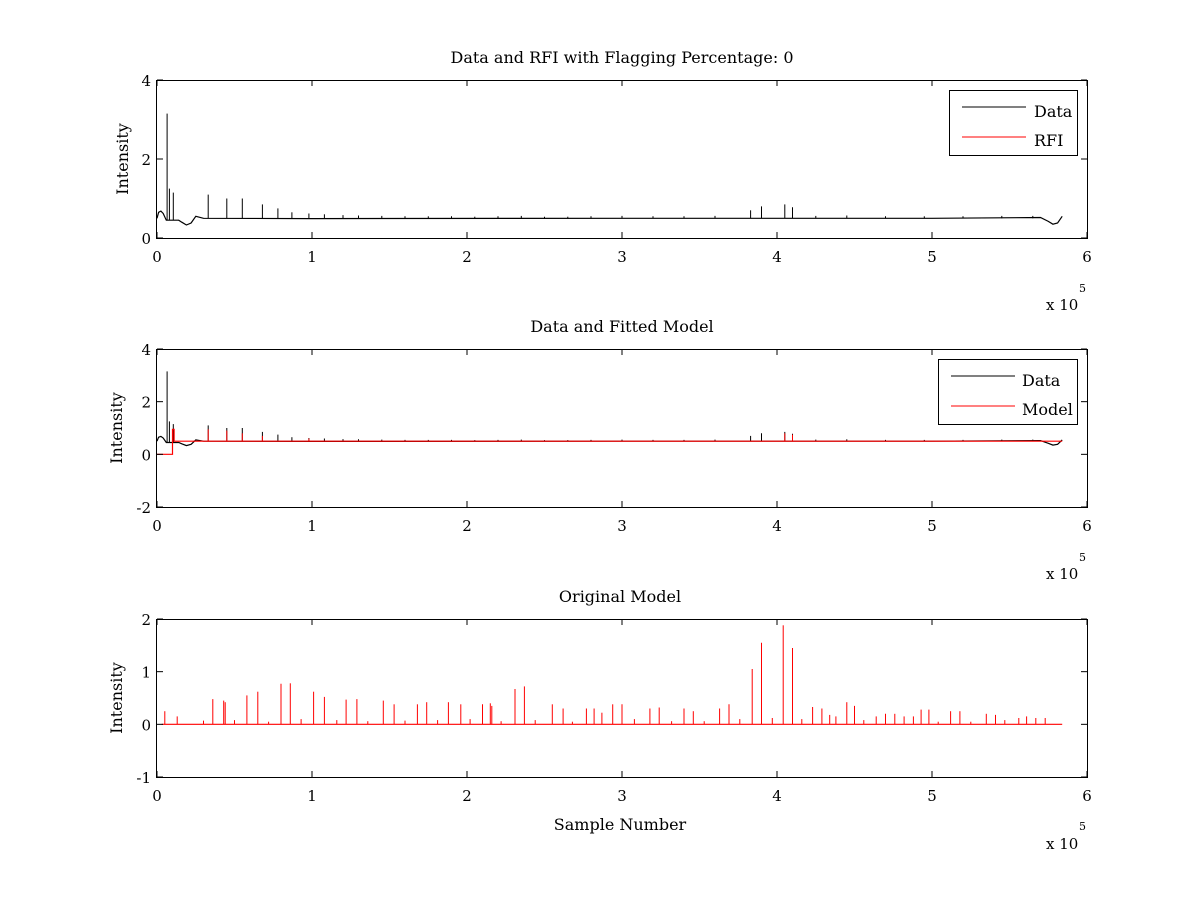 This screenshot has width=1200, height=900. What do you see at coordinates (143, 508) in the screenshot?
I see `y-tick-label: -2` at bounding box center [143, 508].